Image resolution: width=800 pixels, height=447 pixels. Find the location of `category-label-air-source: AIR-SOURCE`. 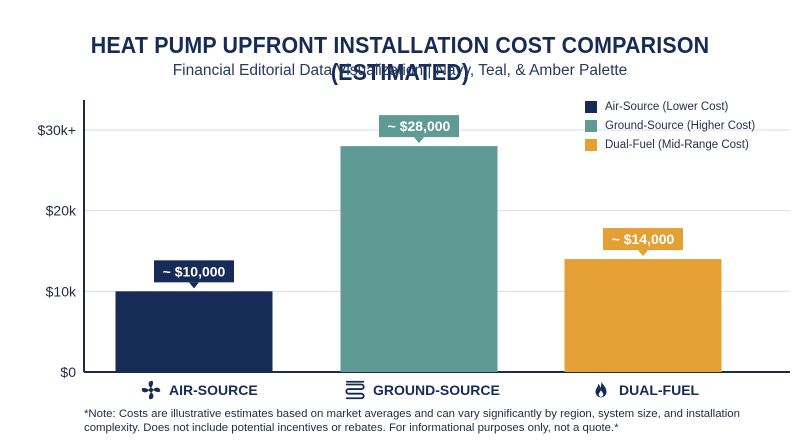

category-label-air-source: AIR-SOURCE is located at coordinates (199, 390).